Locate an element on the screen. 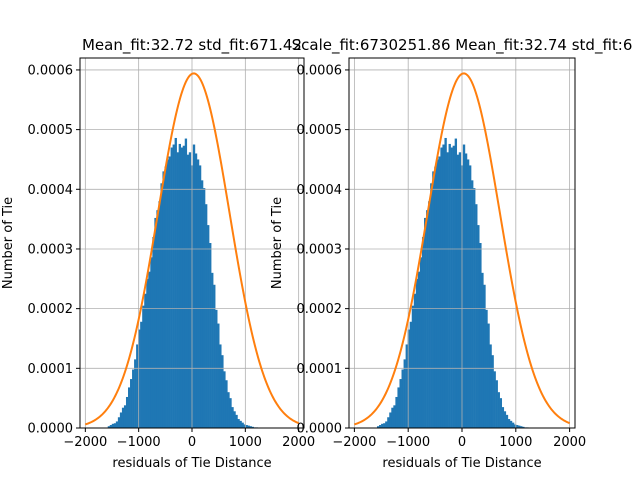  y-tick-label: 0.0002 is located at coordinates (51, 309).